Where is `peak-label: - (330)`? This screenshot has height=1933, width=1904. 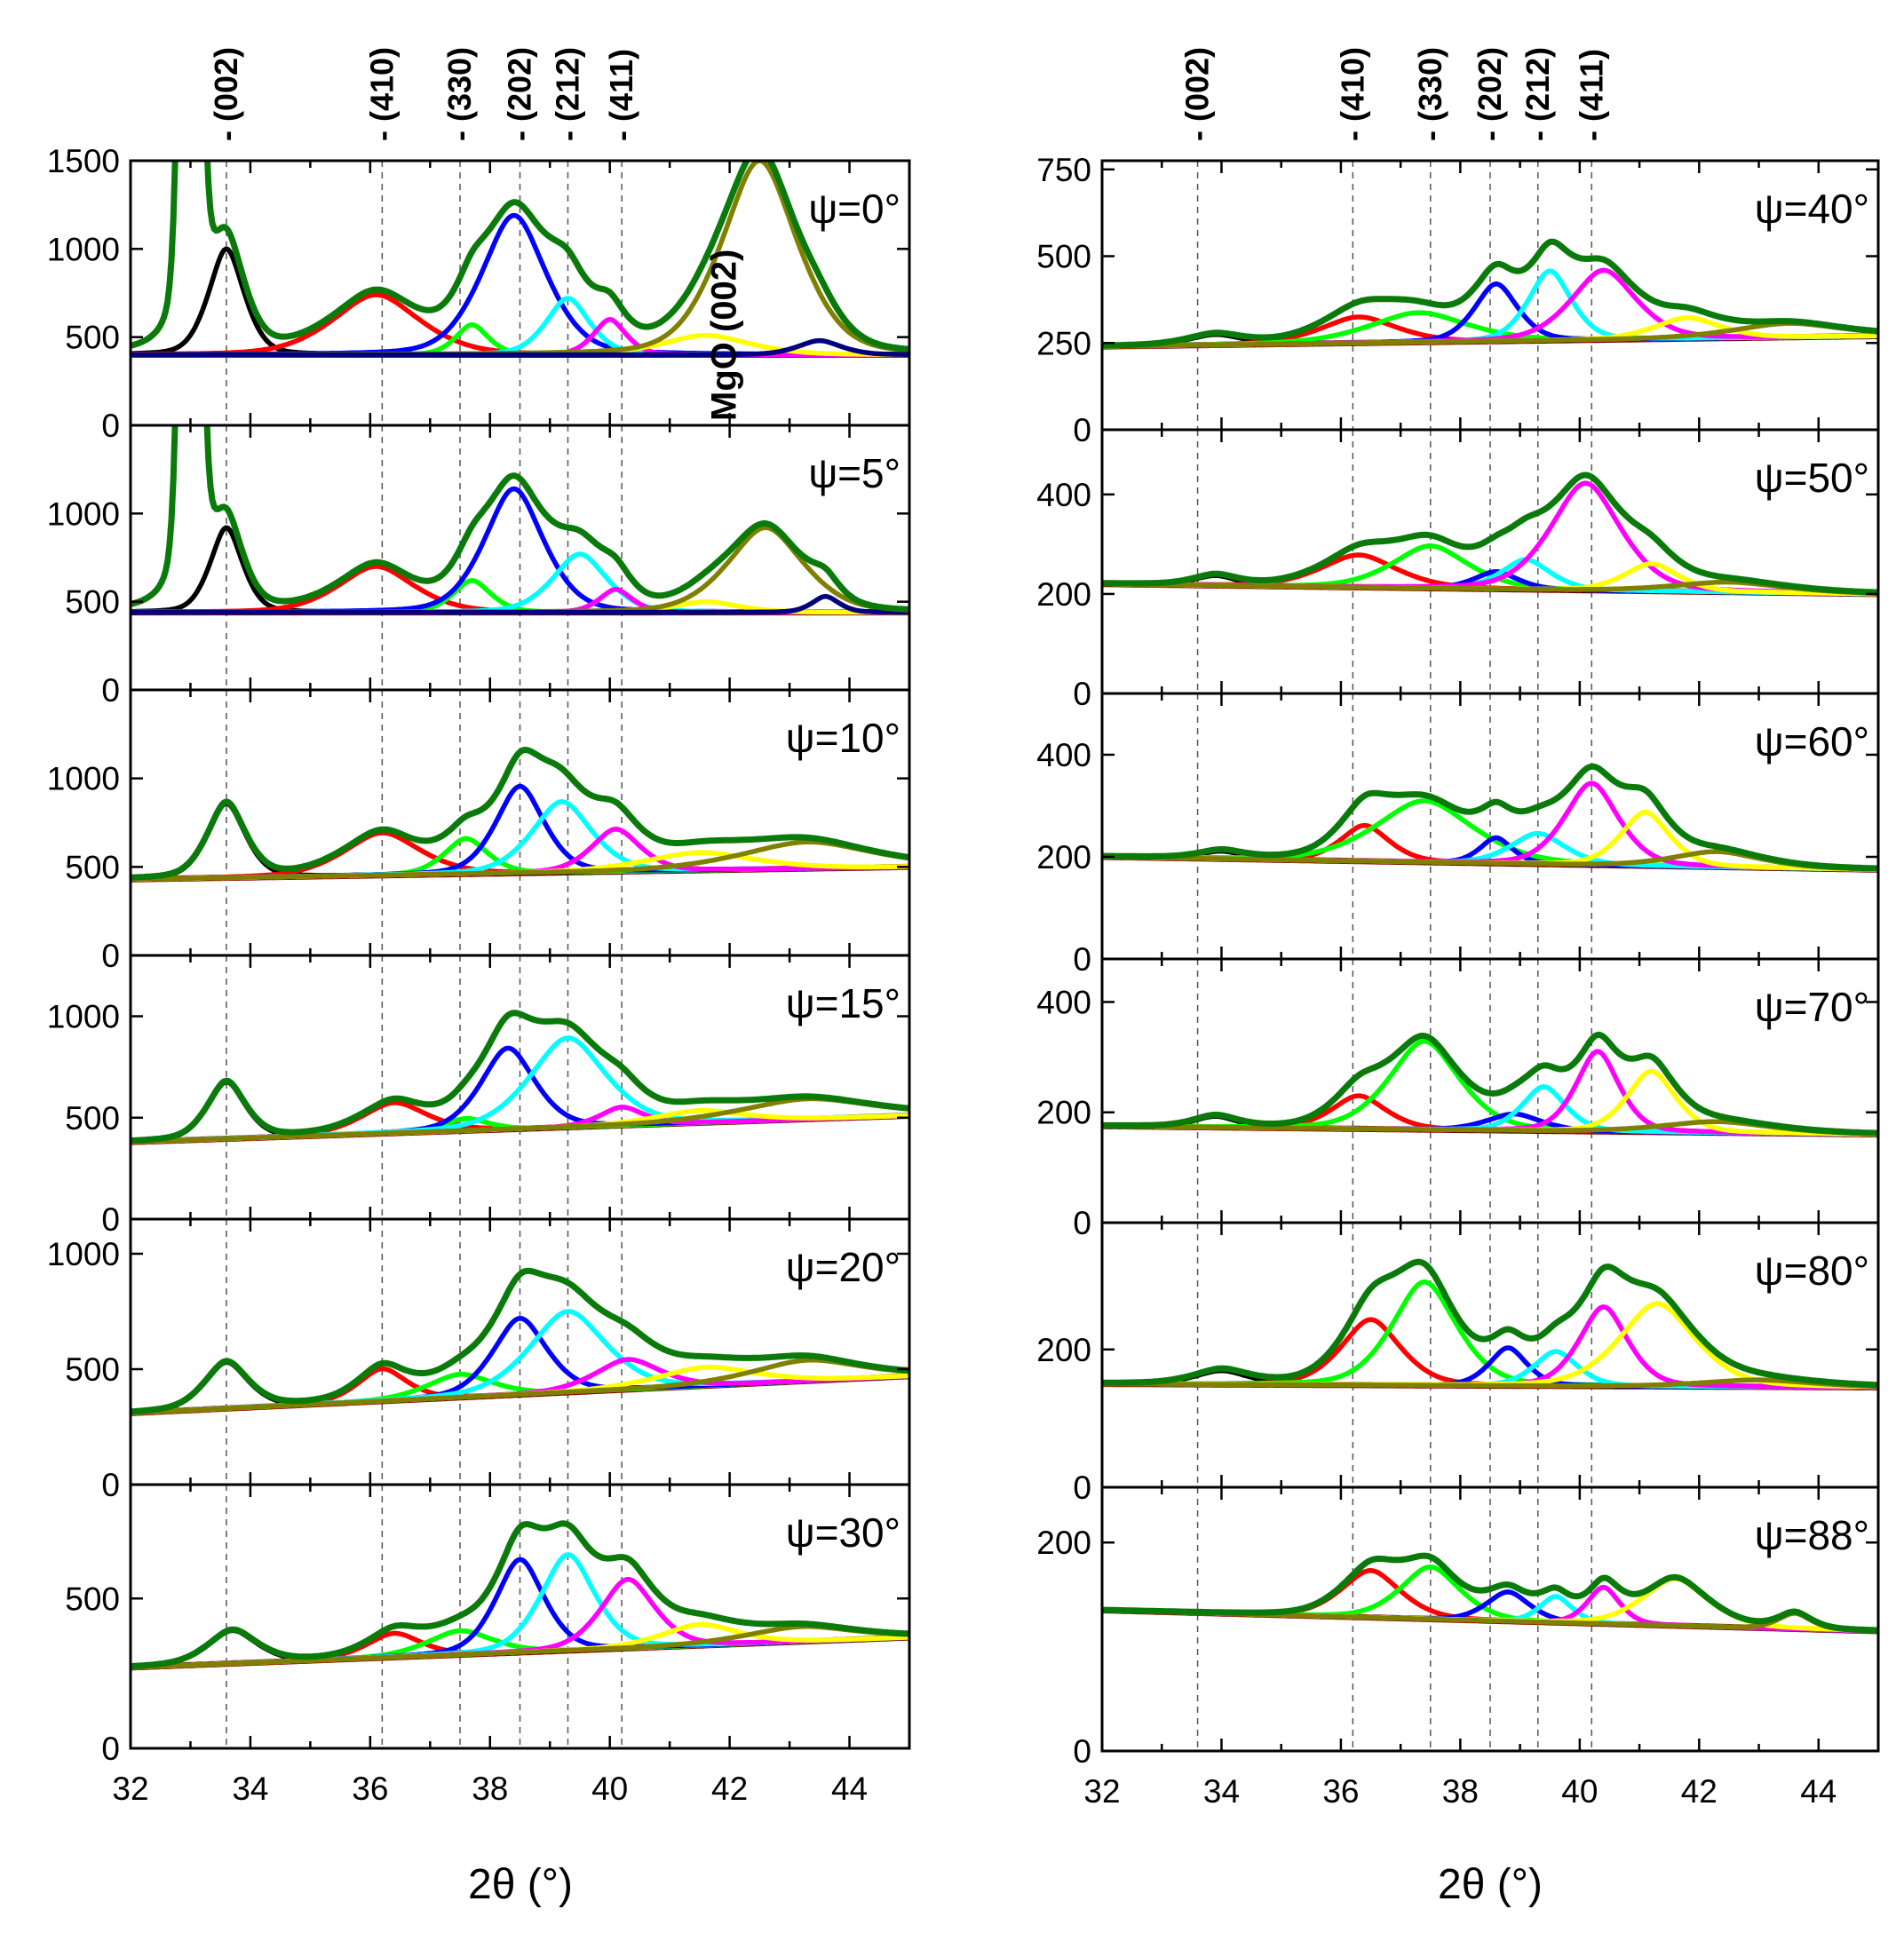
peak-label: - (330) is located at coordinates (1430, 94).